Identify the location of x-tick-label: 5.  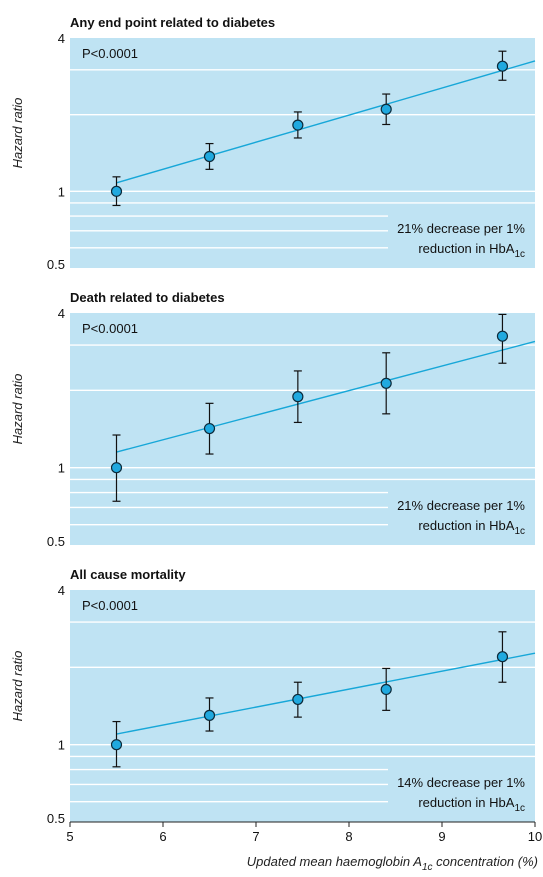
(69, 836).